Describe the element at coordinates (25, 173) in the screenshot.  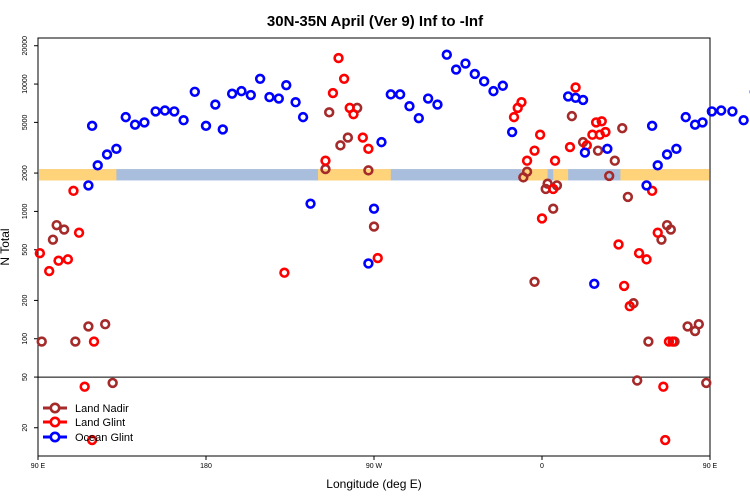
I see `y-tick-label: 2000` at that location.